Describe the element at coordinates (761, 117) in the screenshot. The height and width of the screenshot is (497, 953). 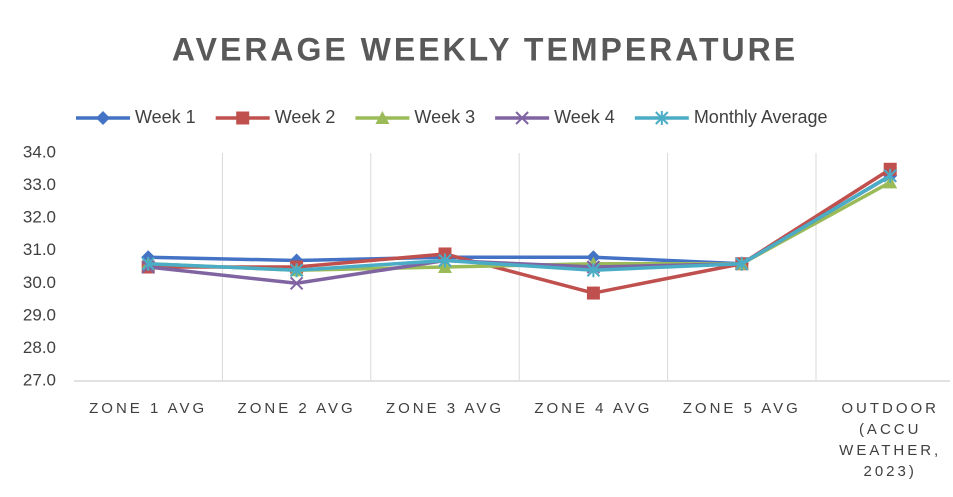
I see `legend-label: Monthly Average` at that location.